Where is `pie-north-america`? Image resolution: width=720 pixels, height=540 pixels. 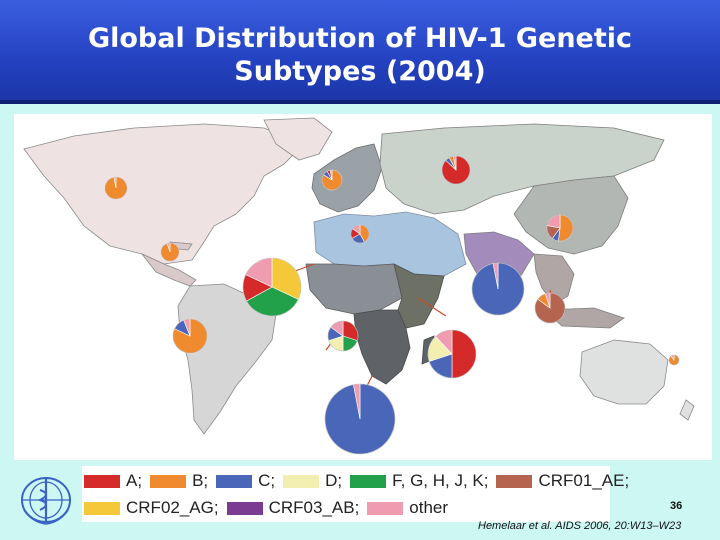
pie-north-america is located at coordinates (116, 188).